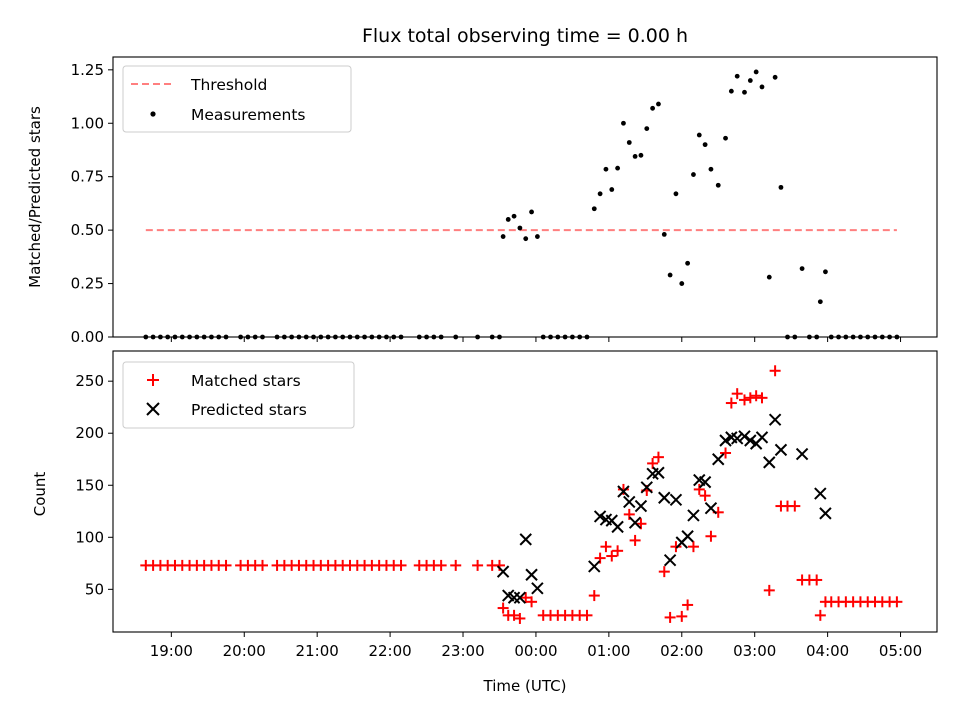 This screenshot has width=960, height=720. What do you see at coordinates (249, 410) in the screenshot?
I see `legend-predicted-label: Predicted stars` at bounding box center [249, 410].